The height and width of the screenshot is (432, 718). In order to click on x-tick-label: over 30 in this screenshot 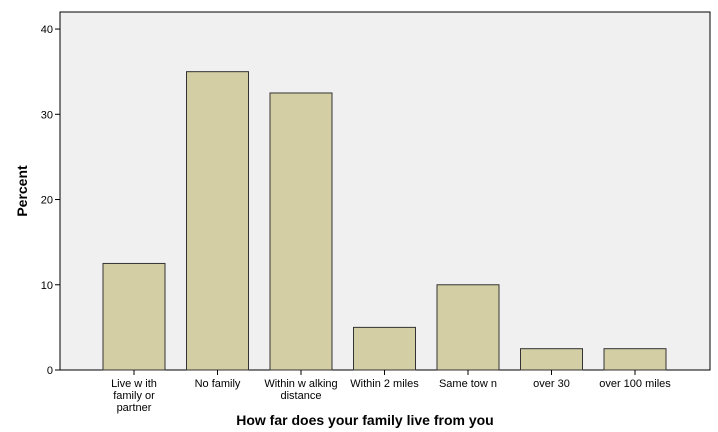, I will do `click(551, 384)`.